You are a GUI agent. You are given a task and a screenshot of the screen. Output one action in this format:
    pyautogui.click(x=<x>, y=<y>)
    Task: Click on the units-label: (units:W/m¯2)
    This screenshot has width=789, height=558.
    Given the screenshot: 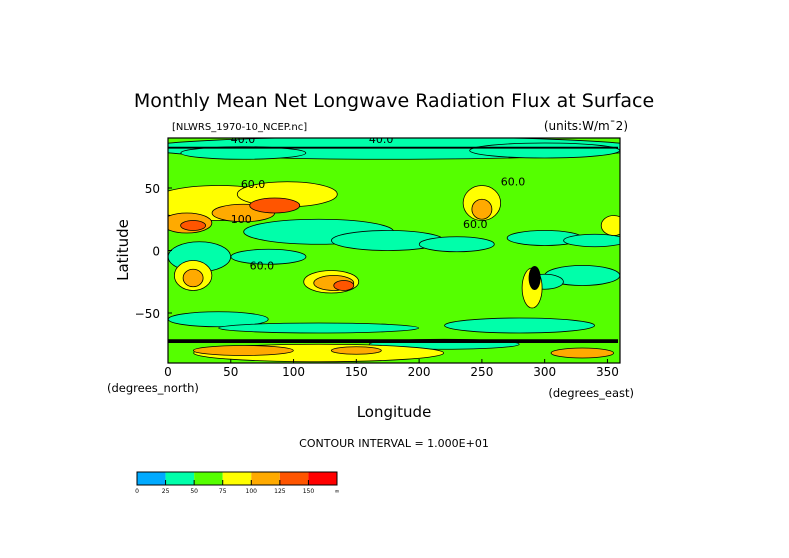 What is the action you would take?
    pyautogui.click(x=586, y=126)
    